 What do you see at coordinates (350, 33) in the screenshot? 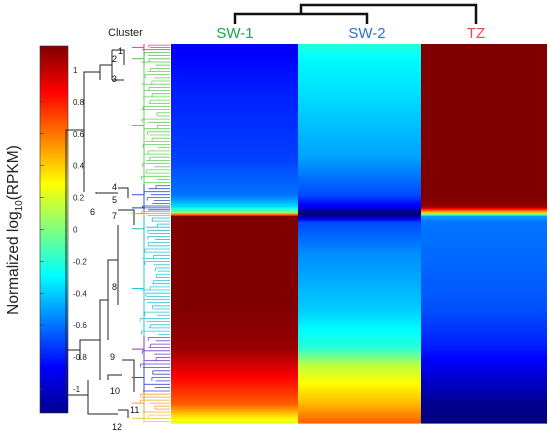
I see `column-labels: SW-1 SW-2 TZ` at bounding box center [350, 33].